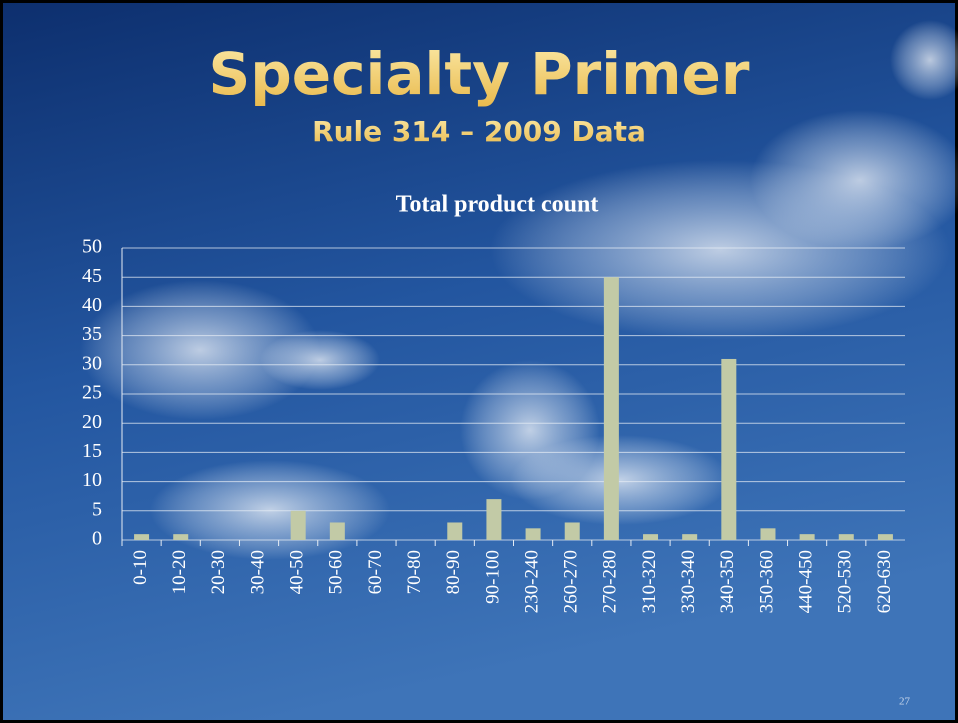 This screenshot has width=958, height=723. I want to click on x-tick-label: 330-340, so click(688, 581).